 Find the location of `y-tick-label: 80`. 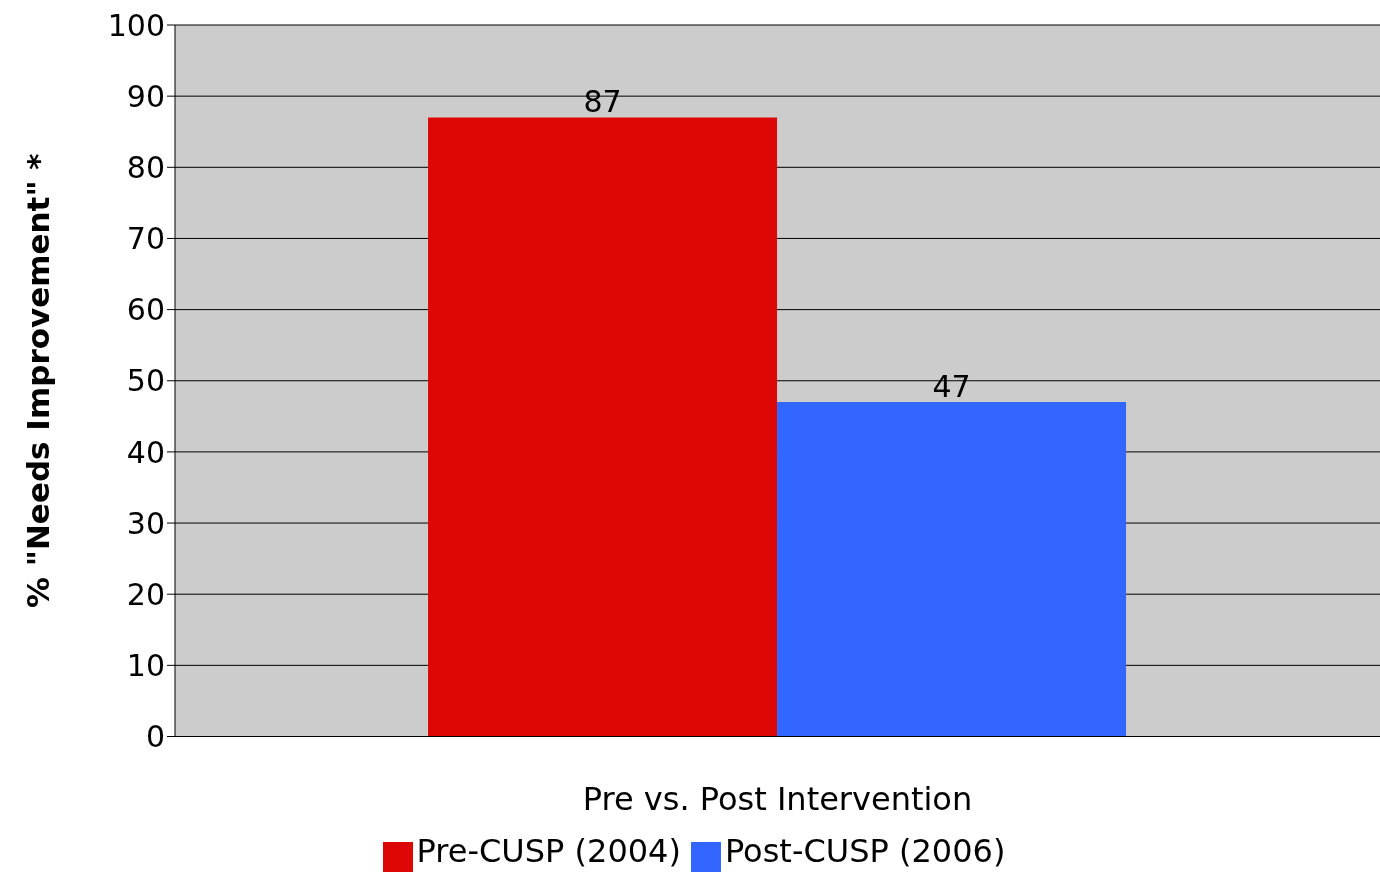

y-tick-label: 80 is located at coordinates (145, 167).